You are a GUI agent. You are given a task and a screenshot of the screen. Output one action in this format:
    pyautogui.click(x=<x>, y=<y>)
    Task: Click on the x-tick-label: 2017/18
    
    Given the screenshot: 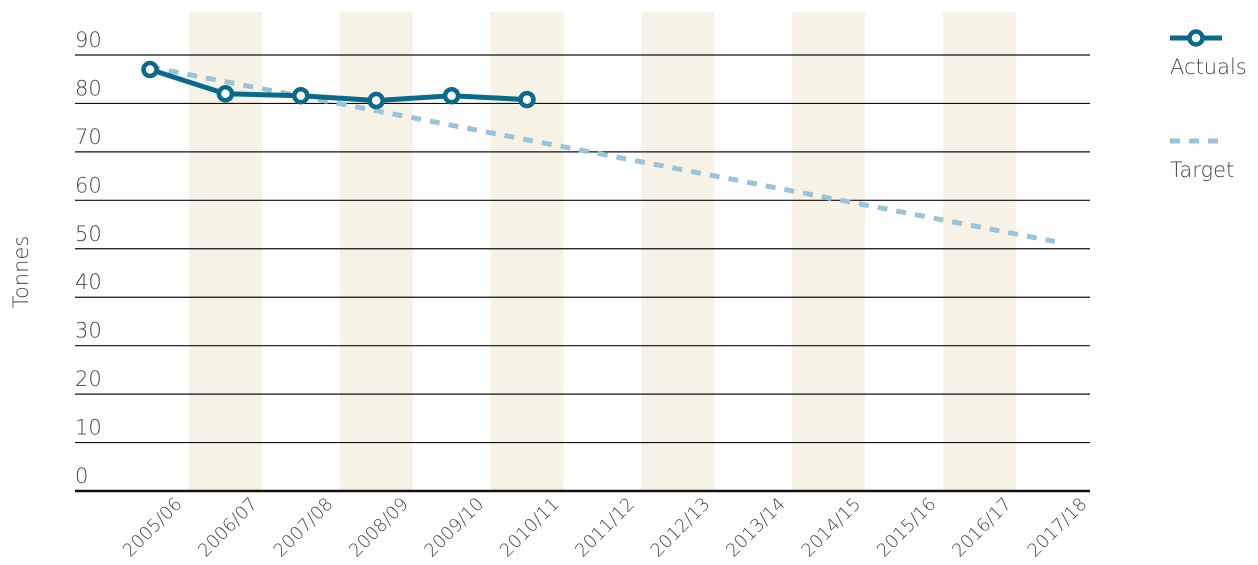 What is the action you would take?
    pyautogui.click(x=1058, y=528)
    